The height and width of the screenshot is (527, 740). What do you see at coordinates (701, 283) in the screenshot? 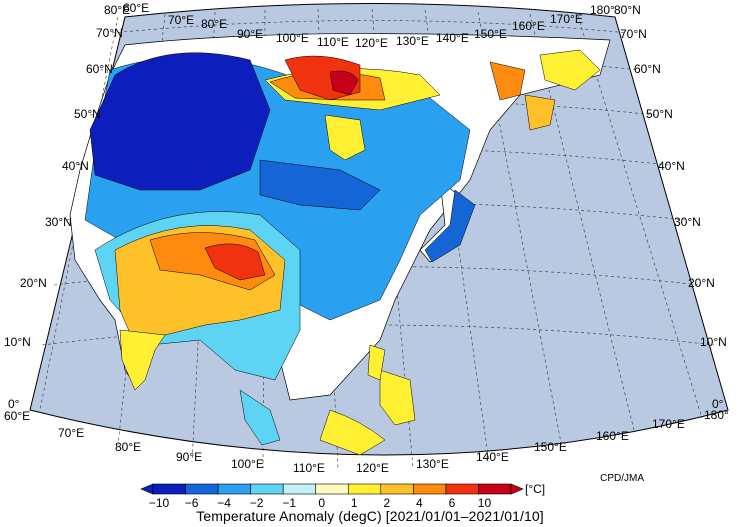
I see `lat-label-right: 20°N` at bounding box center [701, 283].